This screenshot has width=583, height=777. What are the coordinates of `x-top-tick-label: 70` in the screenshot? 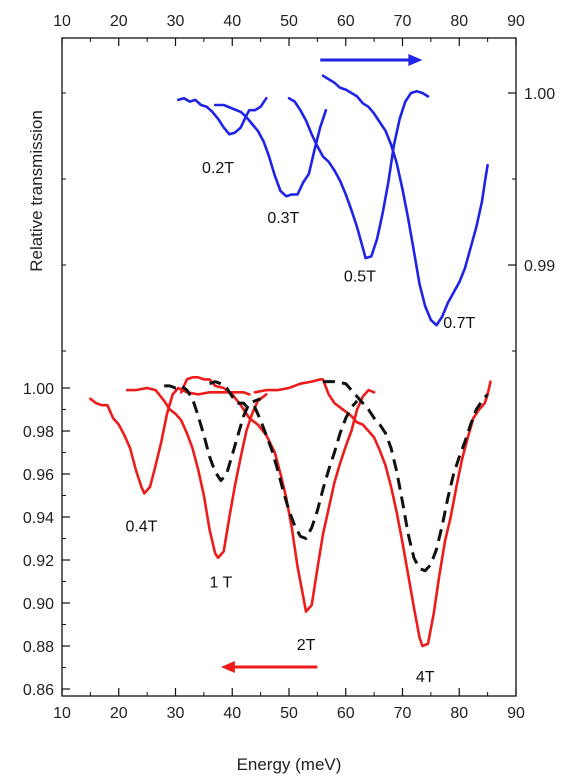 It's located at (403, 21).